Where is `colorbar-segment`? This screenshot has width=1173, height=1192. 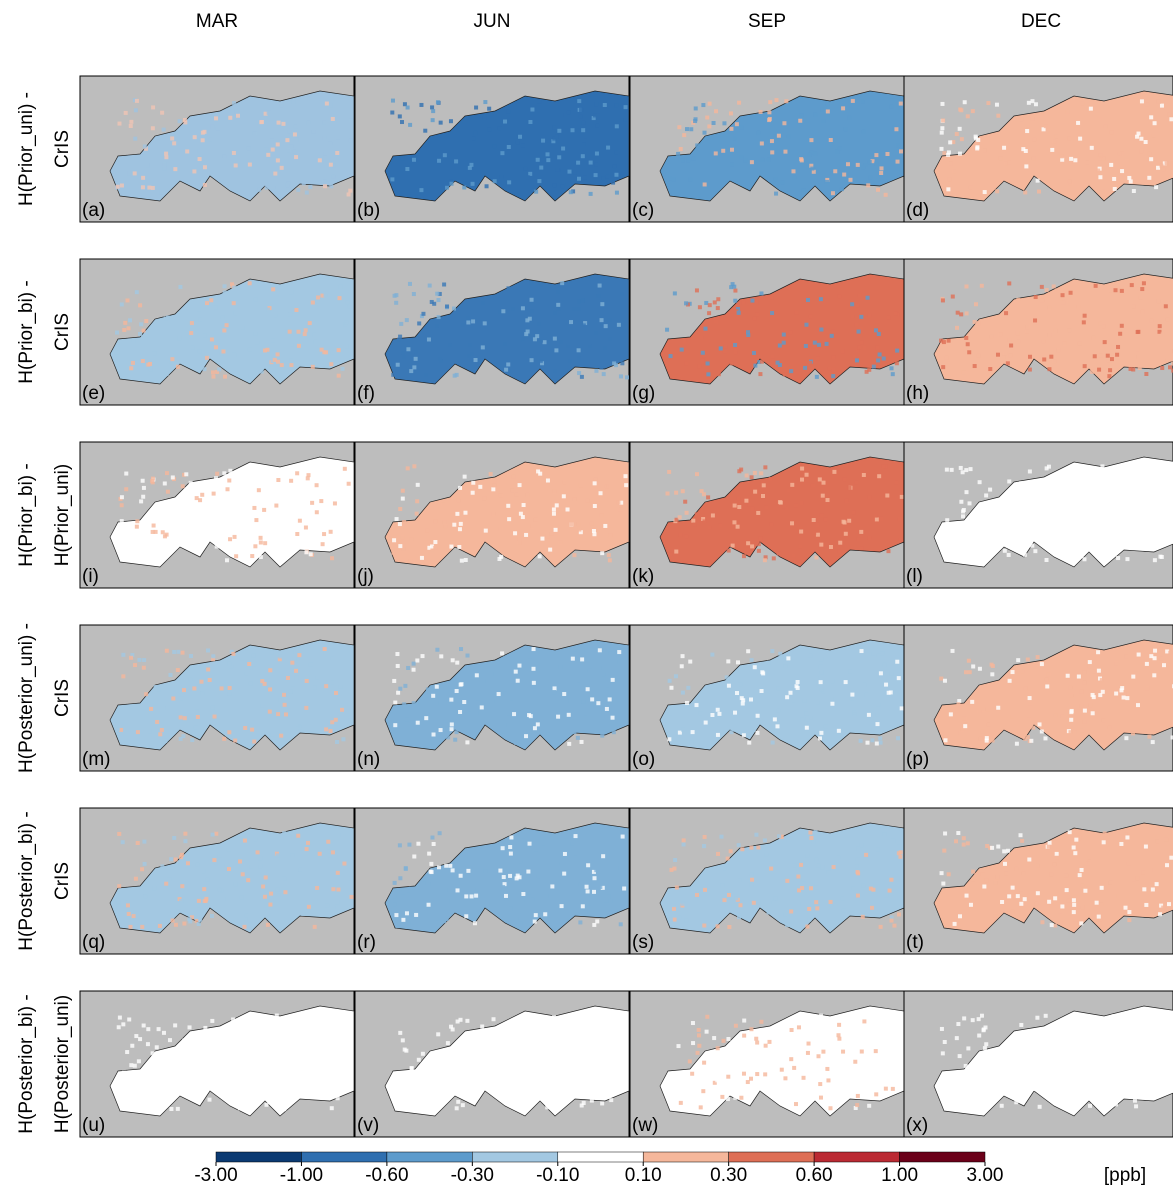 colorbar-segment is located at coordinates (258, 1157).